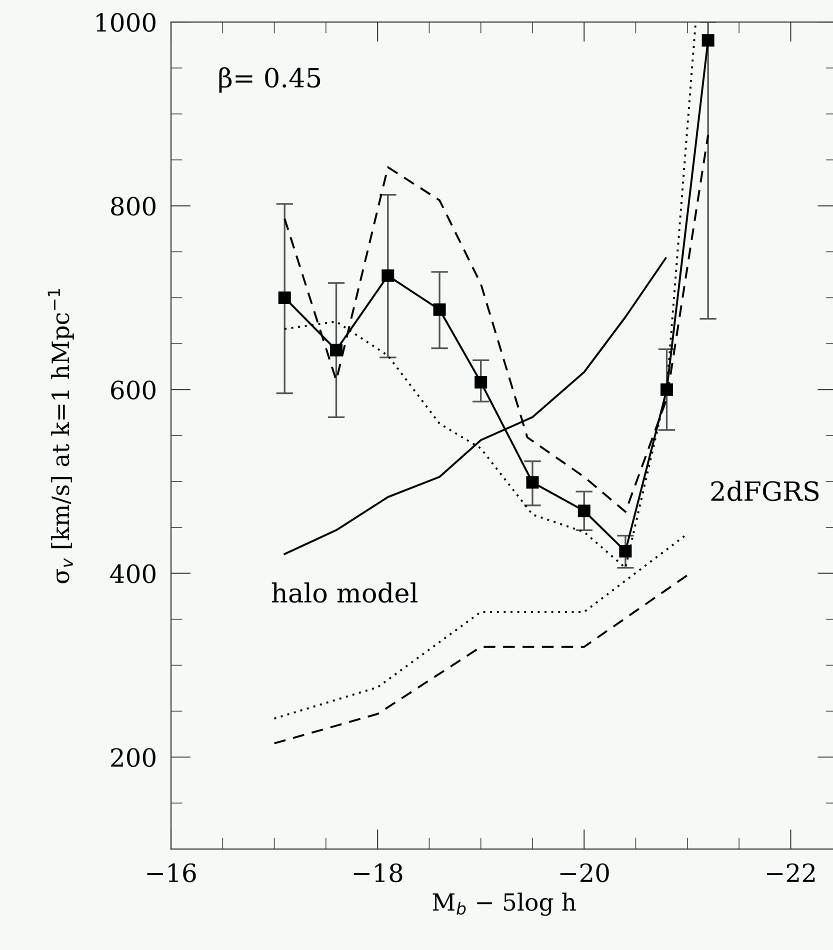 The image size is (833, 950). I want to click on annotation: 2dFGRS, so click(765, 491).